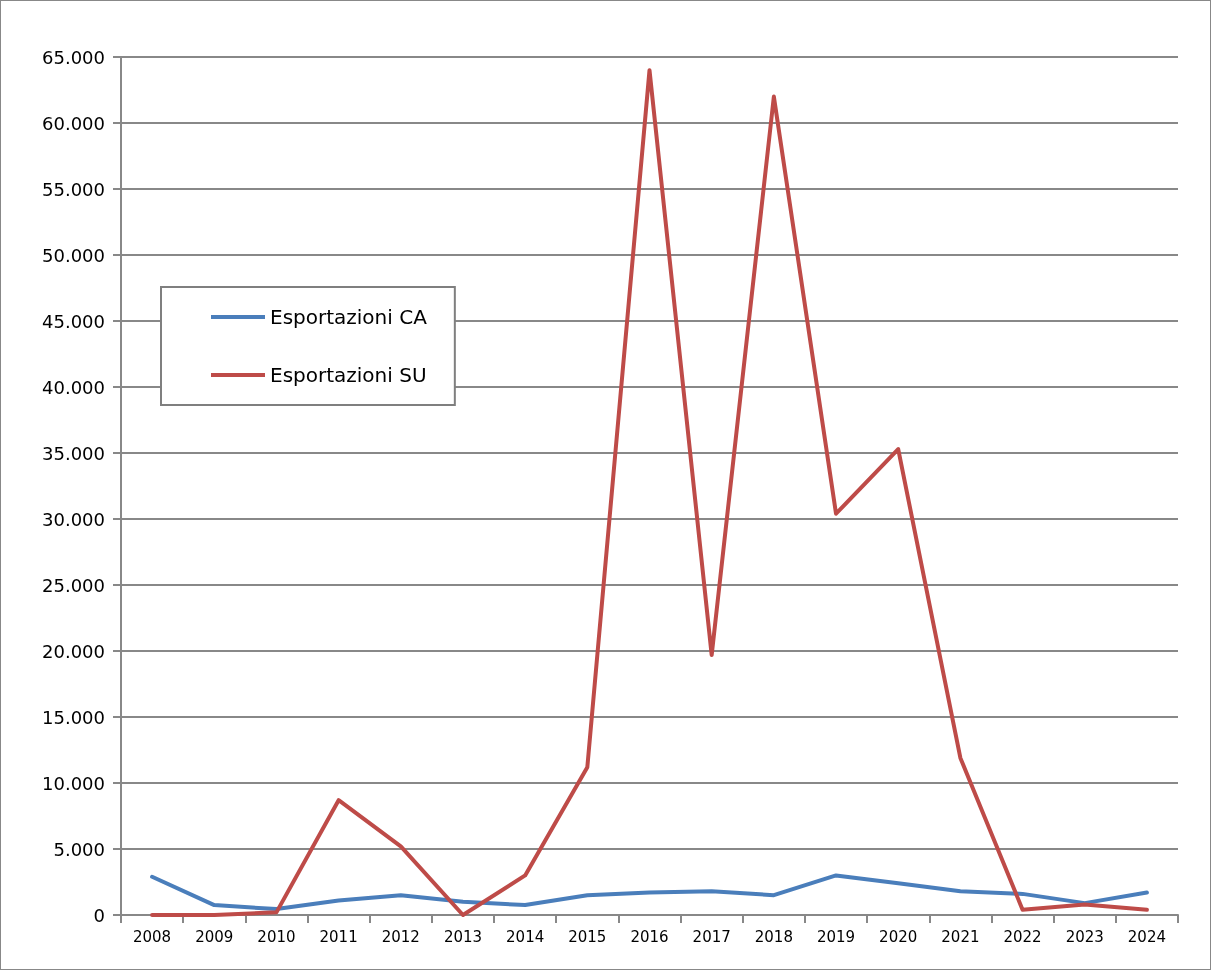 This screenshot has width=1211, height=970. Describe the element at coordinates (73, 123) in the screenshot. I see `y-tick-label: 60.000` at that location.